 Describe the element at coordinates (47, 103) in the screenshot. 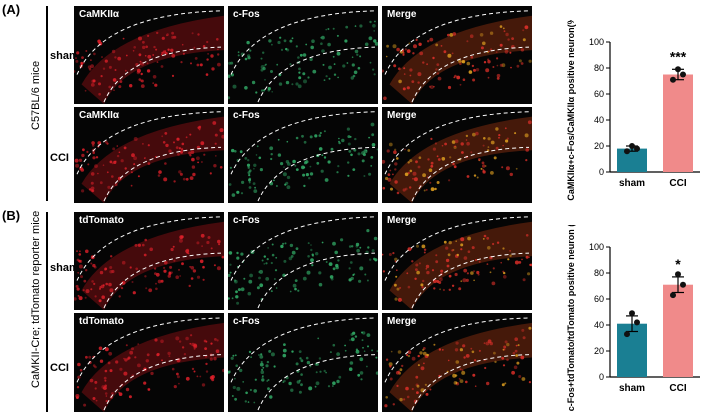

I see `panel-a-divider` at that location.